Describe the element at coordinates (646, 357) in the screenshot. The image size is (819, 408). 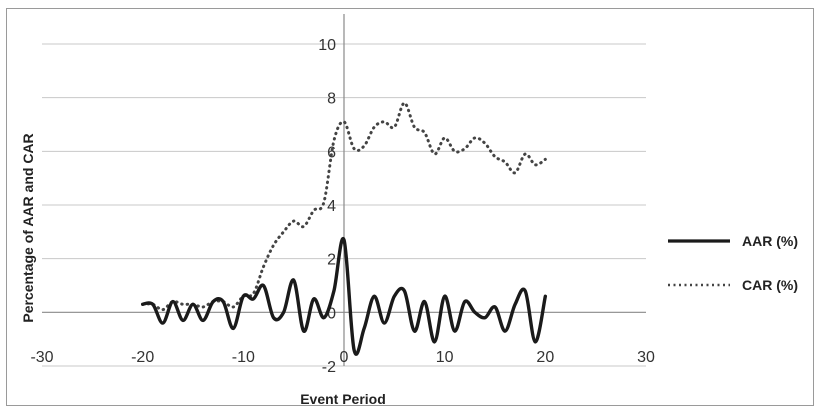
I see `x-tick-label-6: 30` at that location.